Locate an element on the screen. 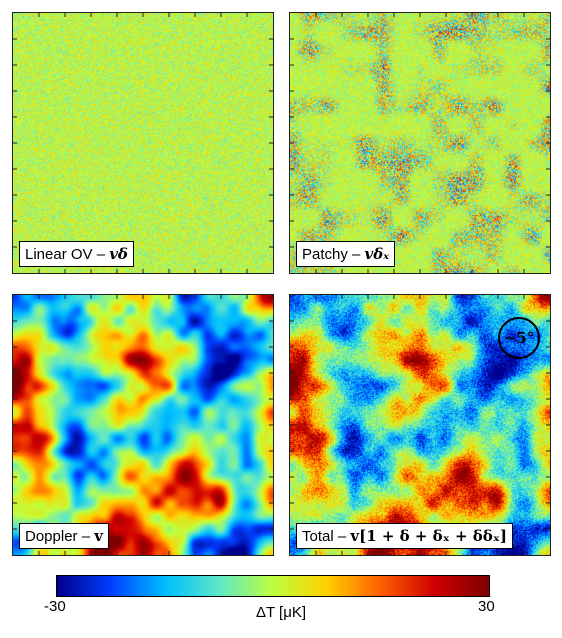  label-total: Total – v[1 + δ + δₓ + δδₓ] is located at coordinates (405, 536).